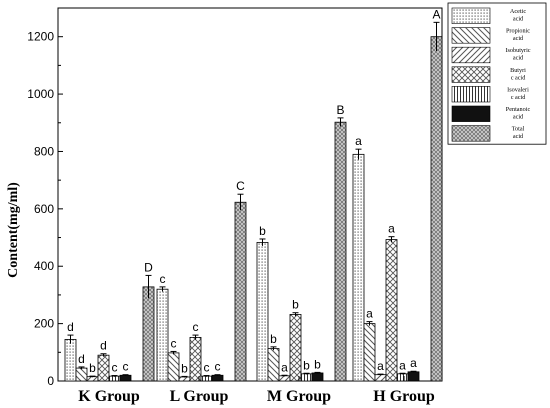 The height and width of the screenshot is (408, 550). Describe the element at coordinates (518, 31) in the screenshot. I see `legend-label: Propionic` at that location.